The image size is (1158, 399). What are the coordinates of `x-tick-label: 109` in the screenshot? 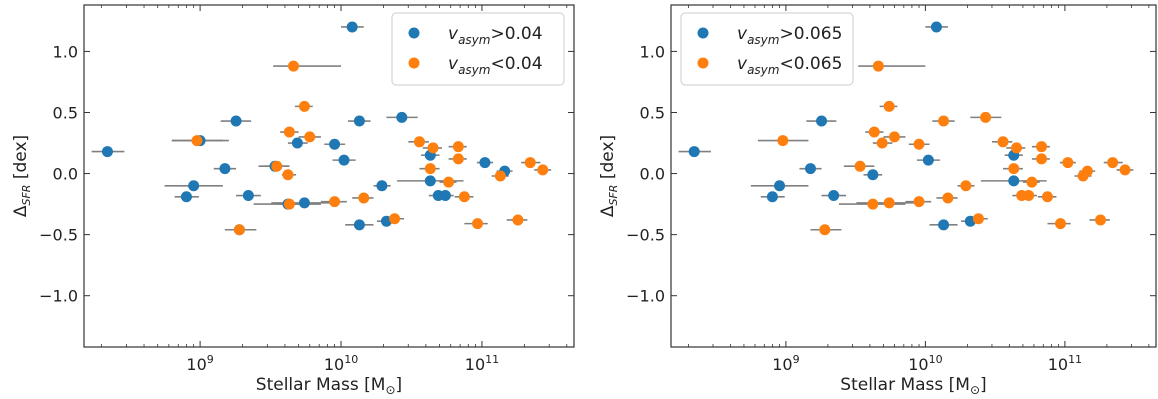 It's located at (199, 363).